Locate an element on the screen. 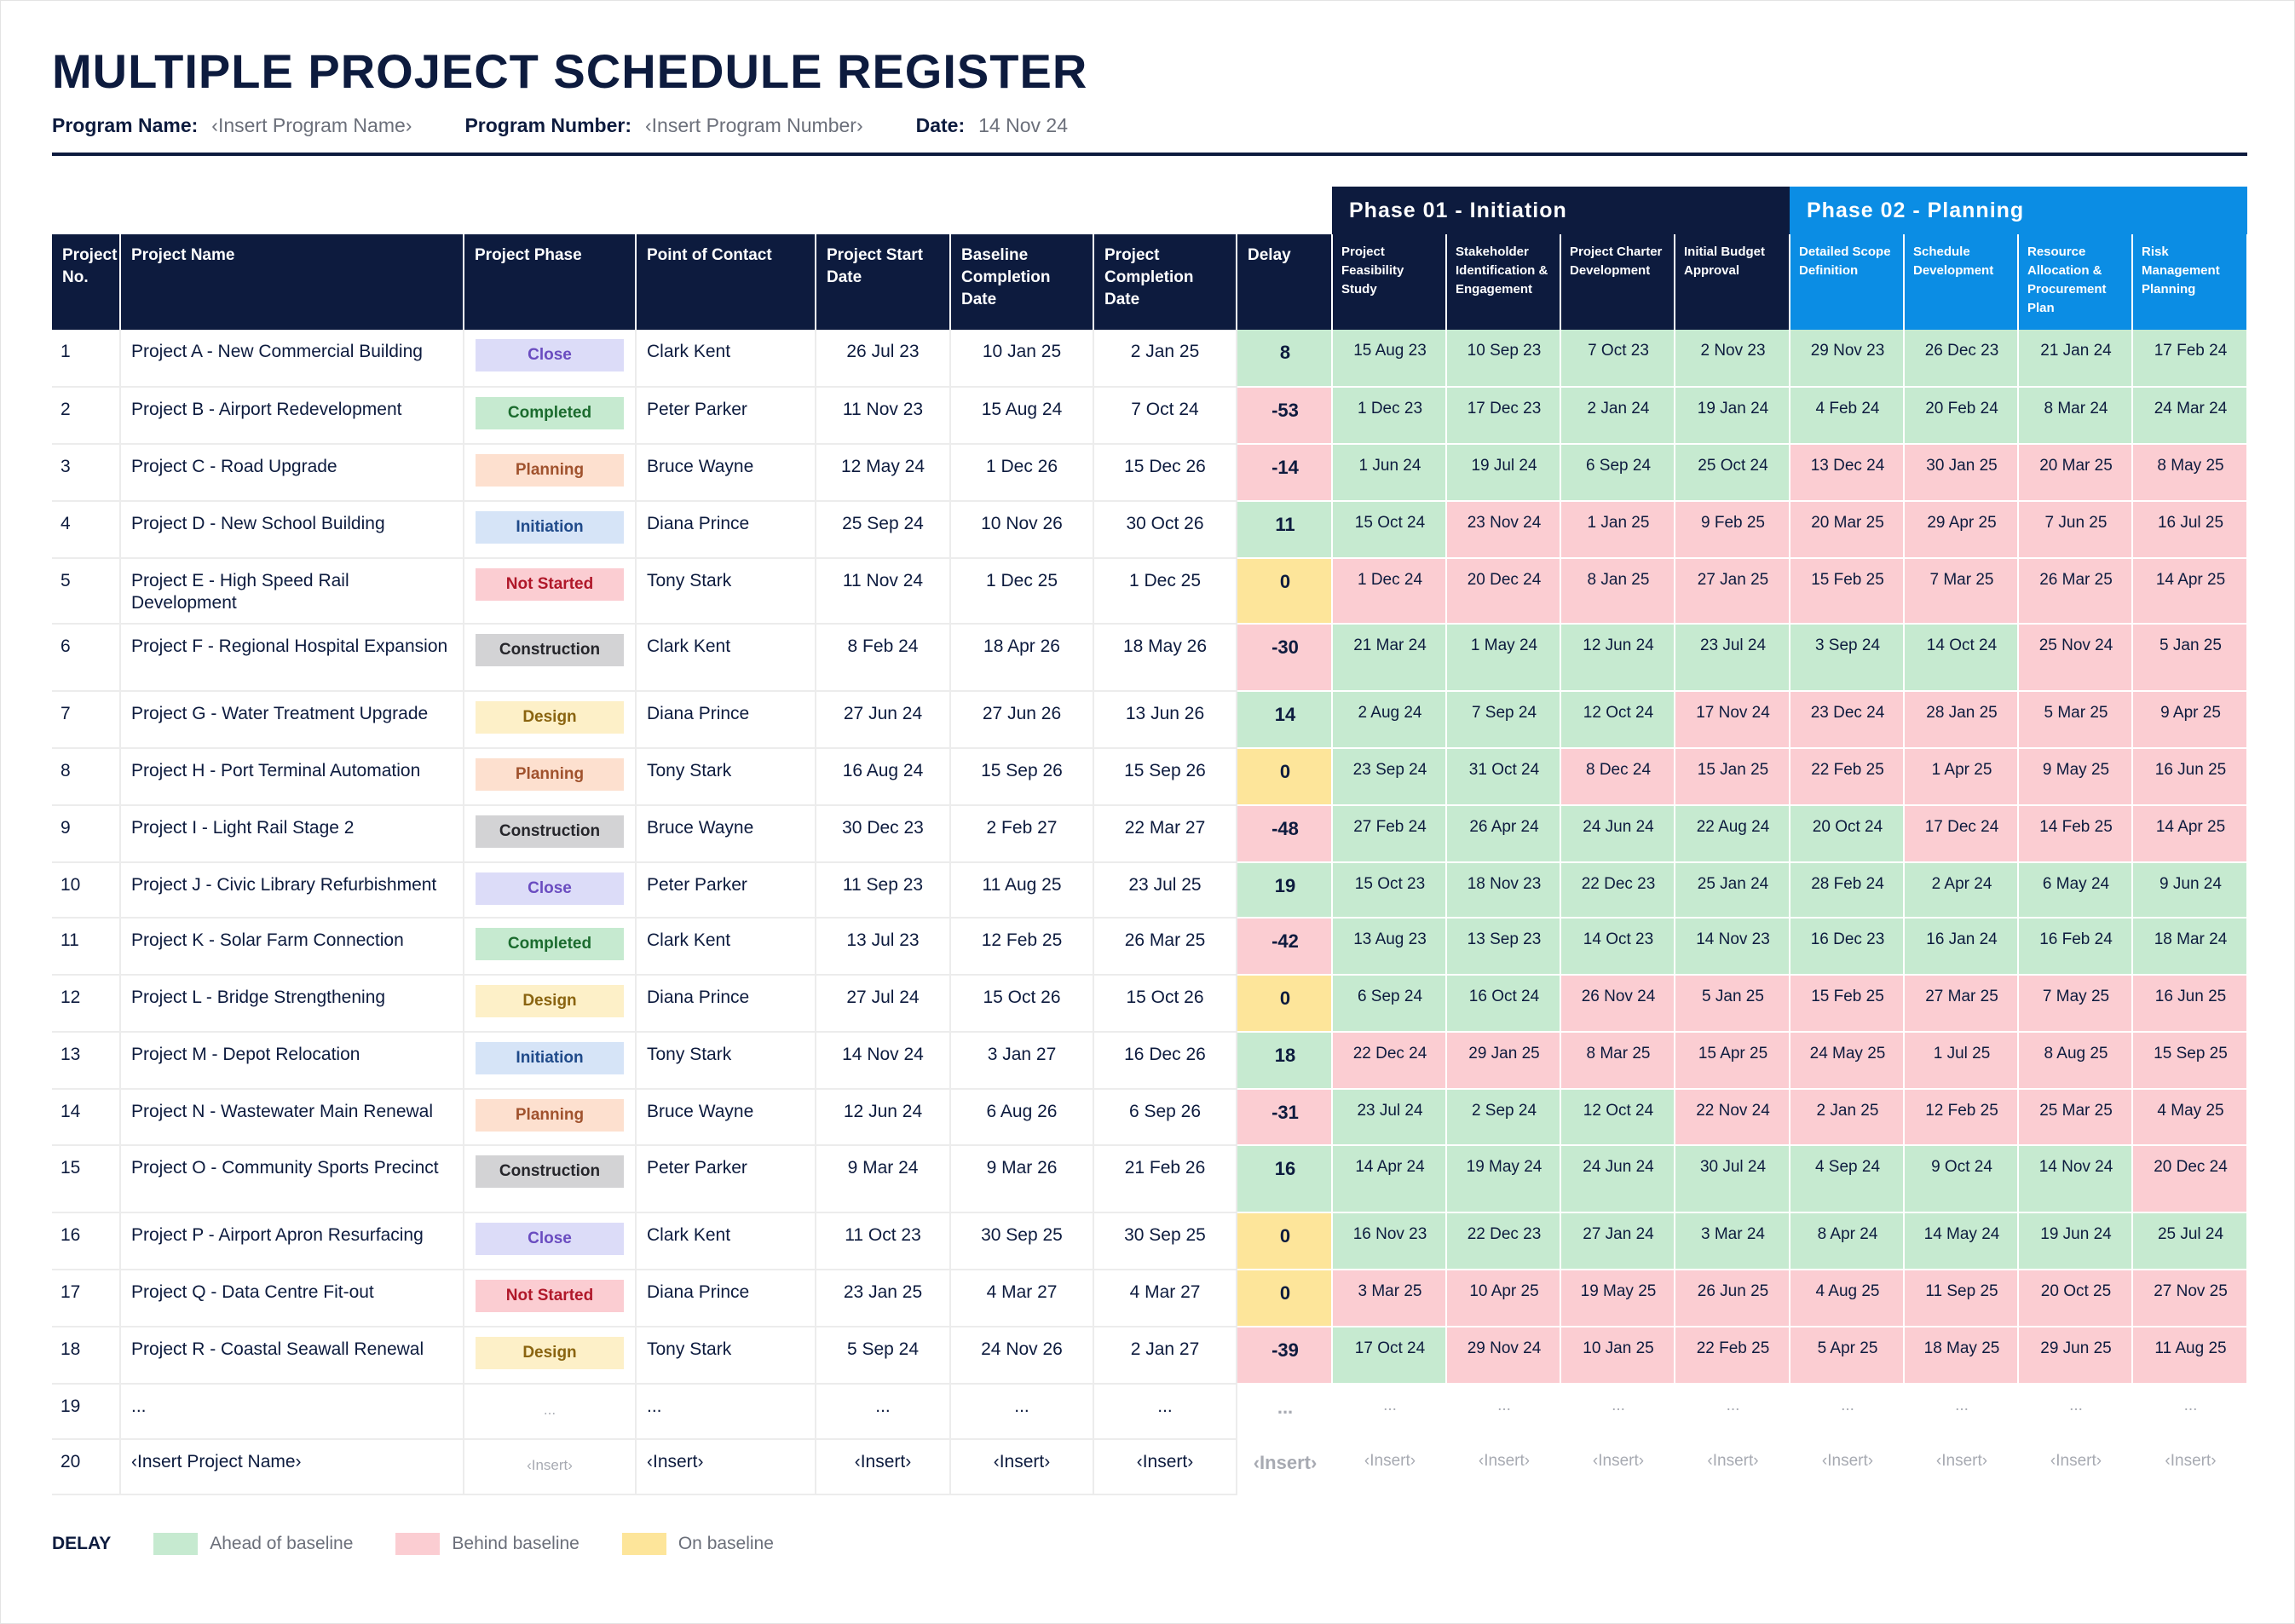  milestone-cell: 9 Jun 24 is located at coordinates (2190, 890).